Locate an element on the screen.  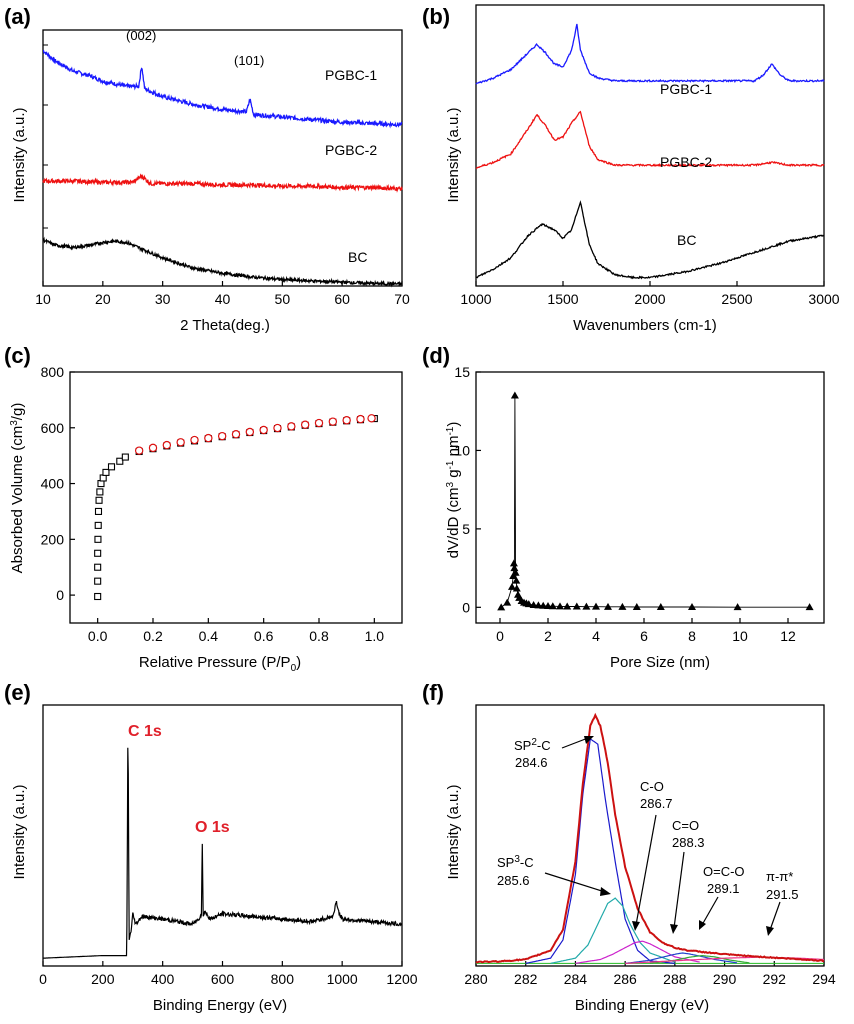
arrow-oco is located at coordinates (710, 911).